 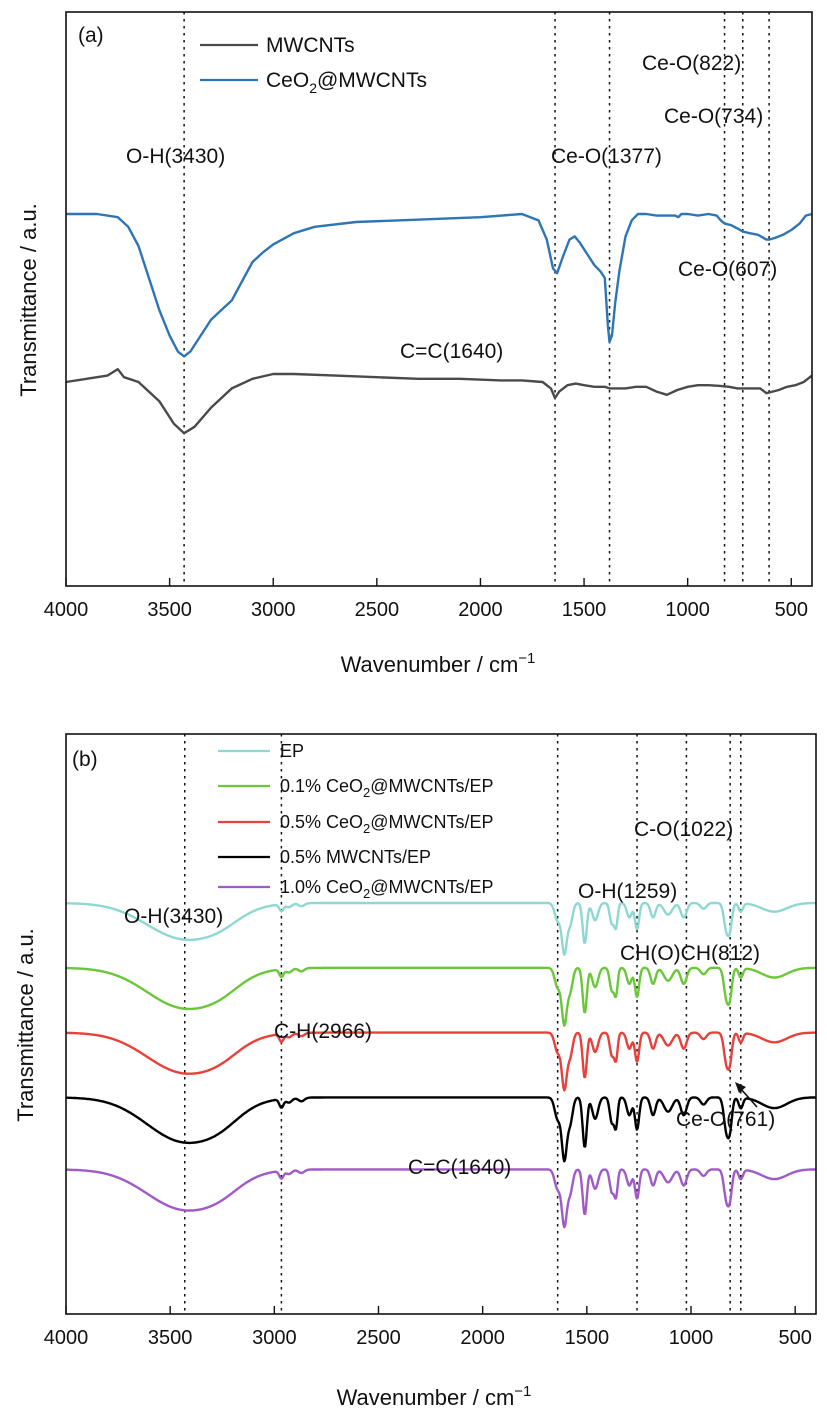 I want to click on legend-label-05-ceo2: 0.5% CeO2@MWCNTs/EP, so click(x=387, y=824).